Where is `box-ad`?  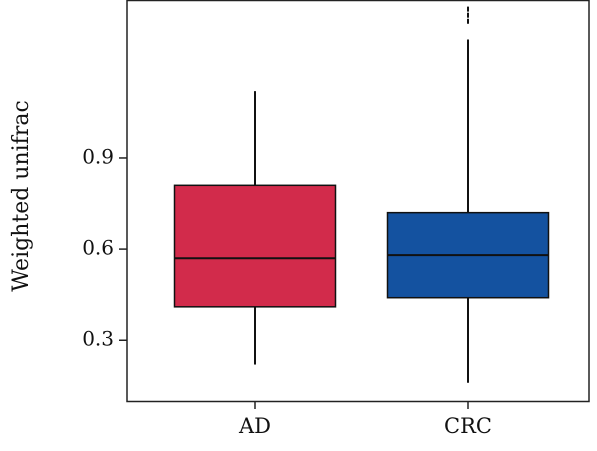
box-ad is located at coordinates (255, 246).